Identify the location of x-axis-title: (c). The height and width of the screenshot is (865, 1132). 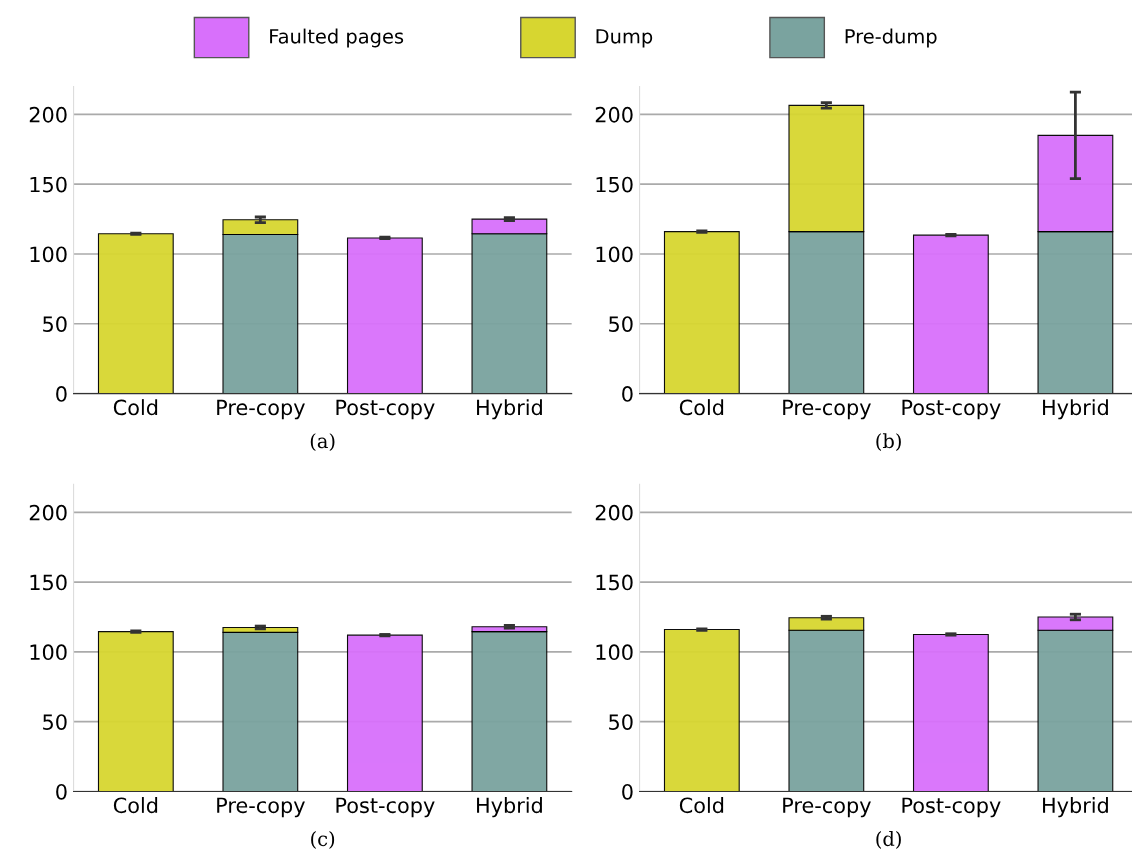
(323, 840).